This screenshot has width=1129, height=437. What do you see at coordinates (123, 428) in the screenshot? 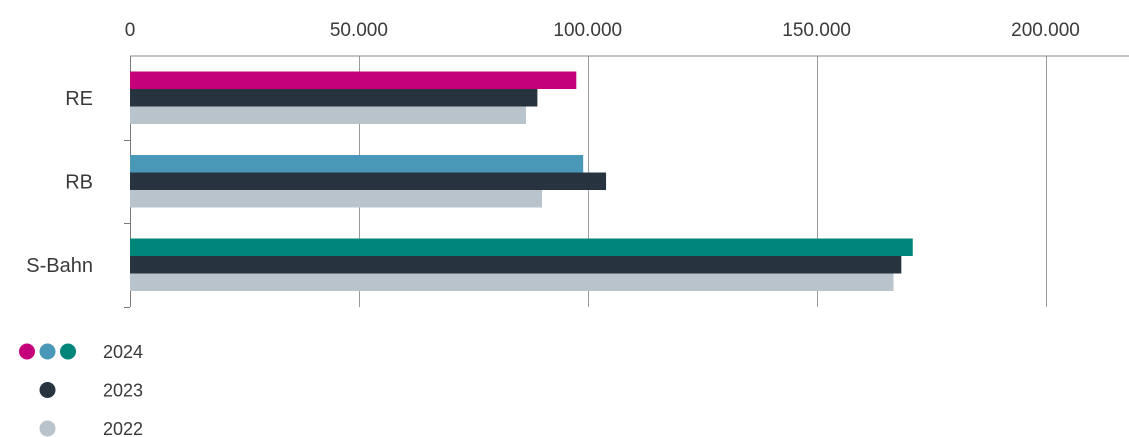
I see `legend-label: 2022` at bounding box center [123, 428].